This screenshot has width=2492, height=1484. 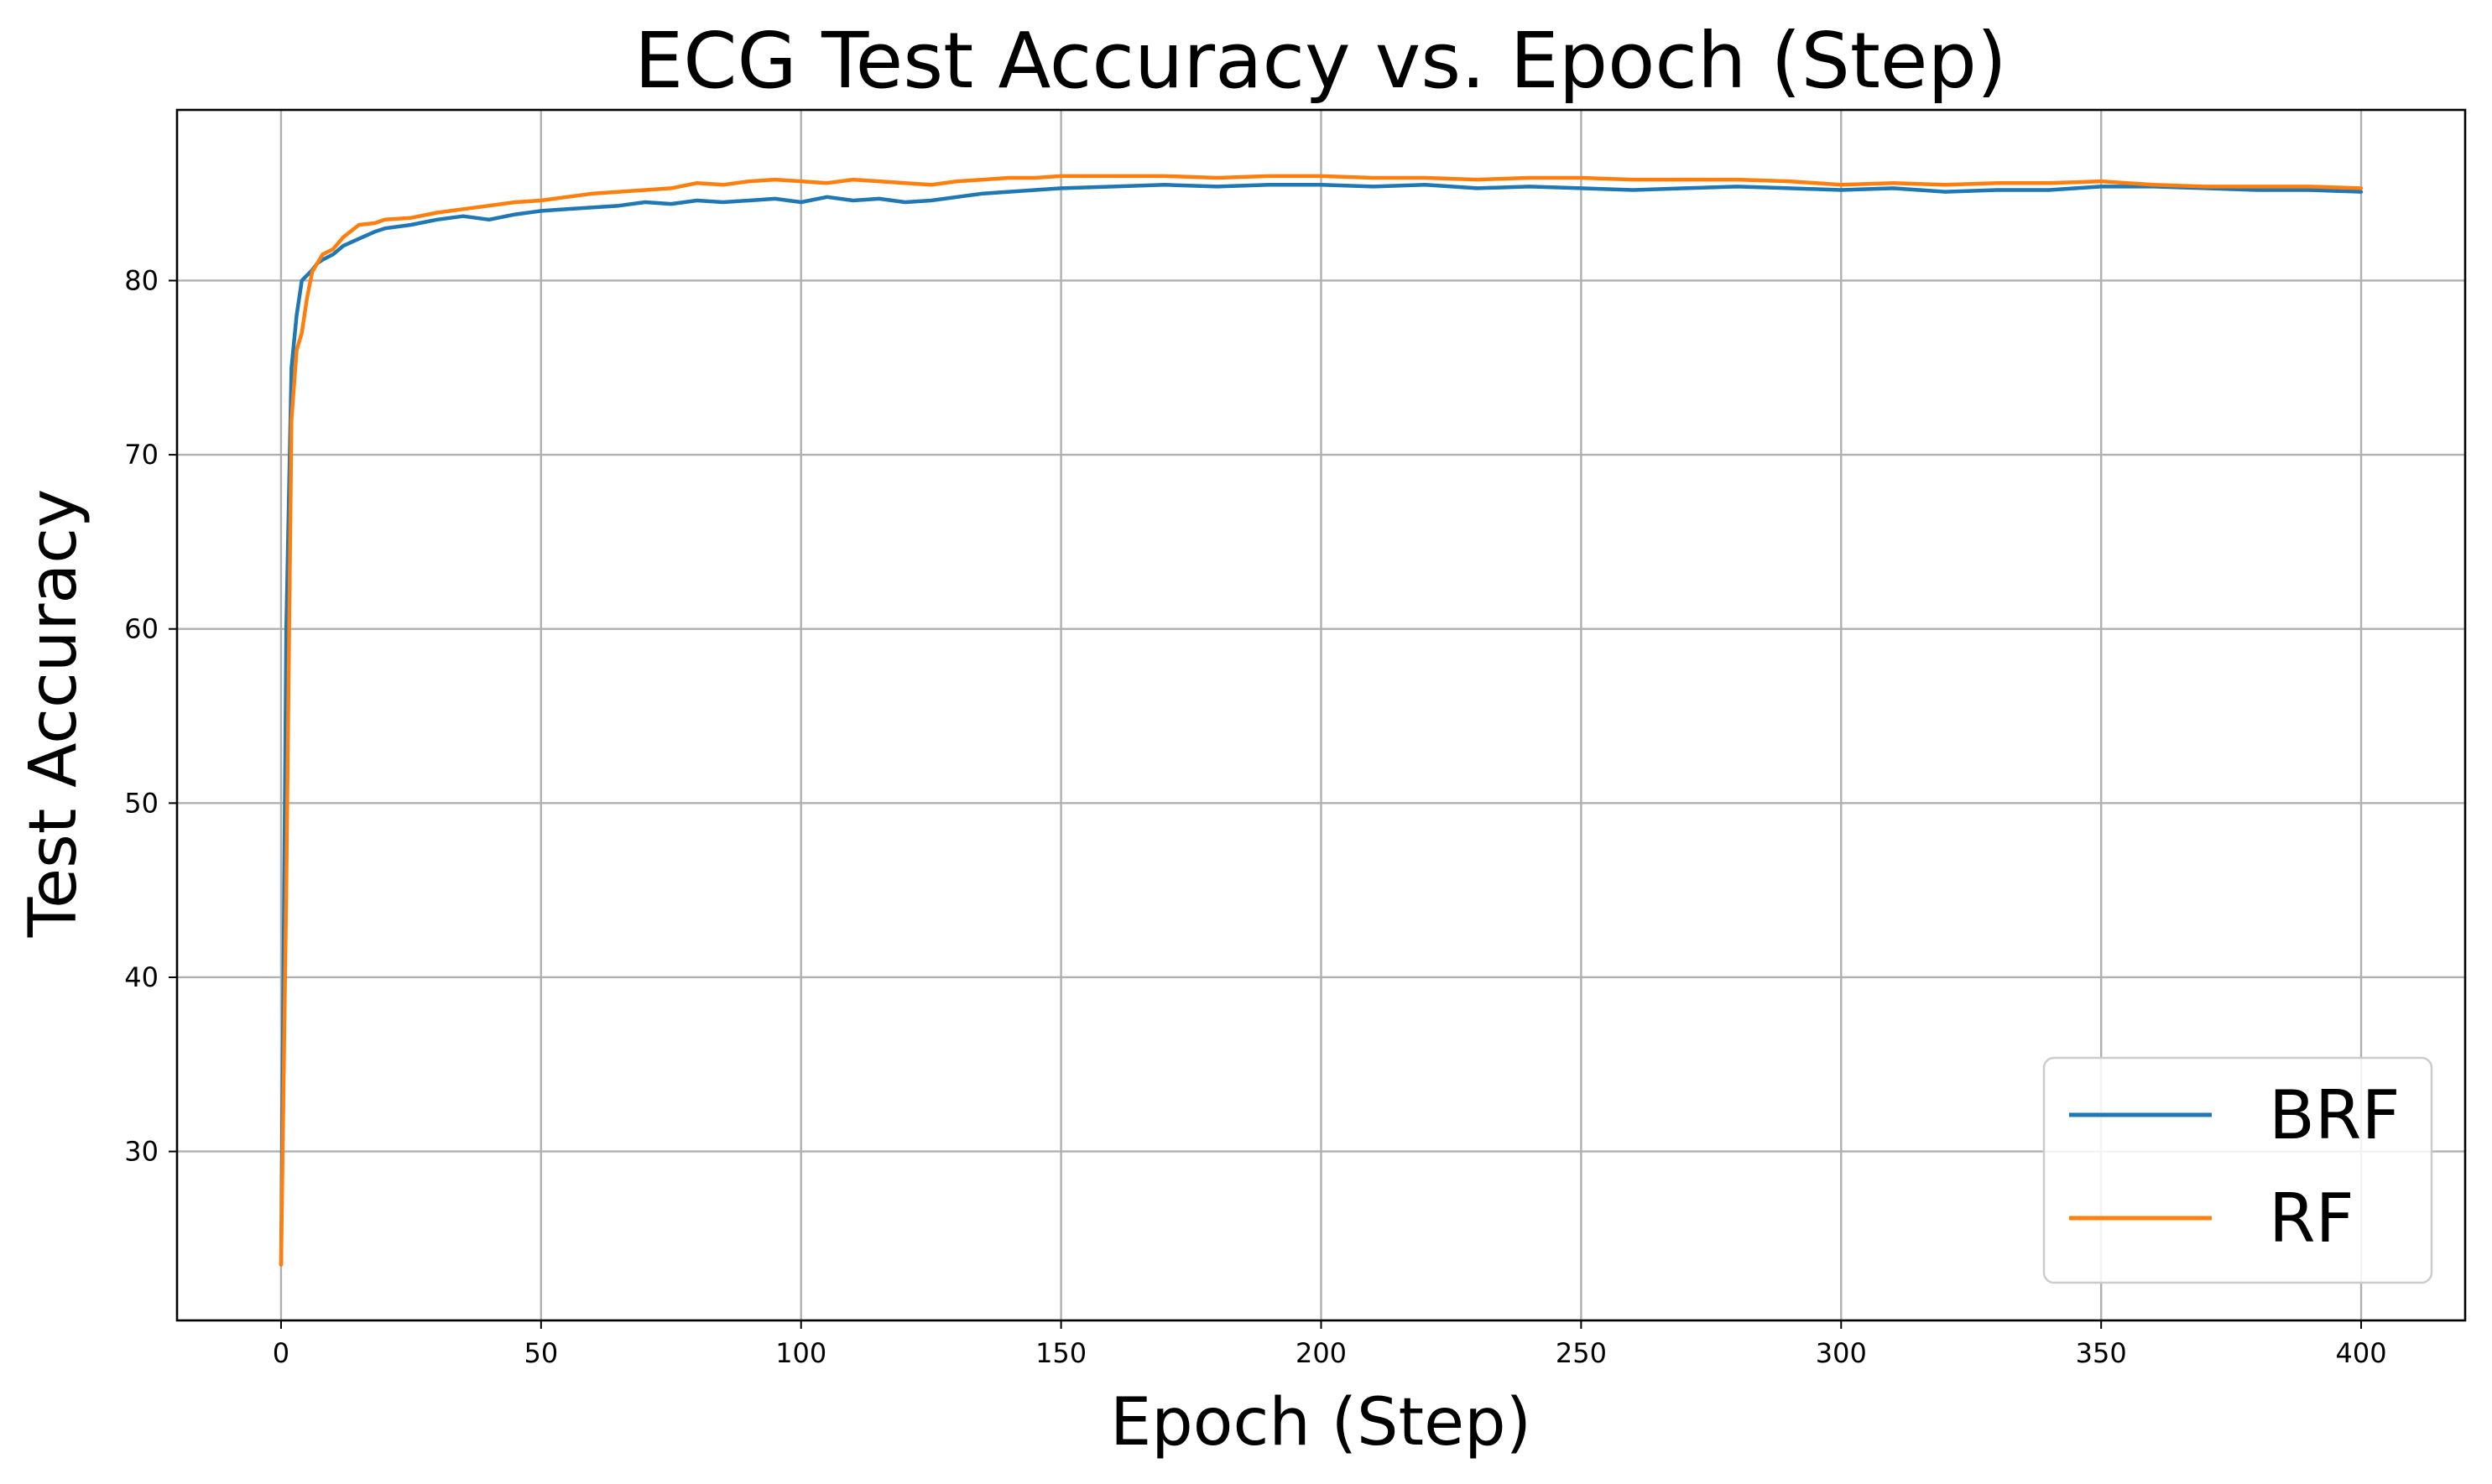 I want to click on x-tick-label: 400, so click(x=2361, y=1353).